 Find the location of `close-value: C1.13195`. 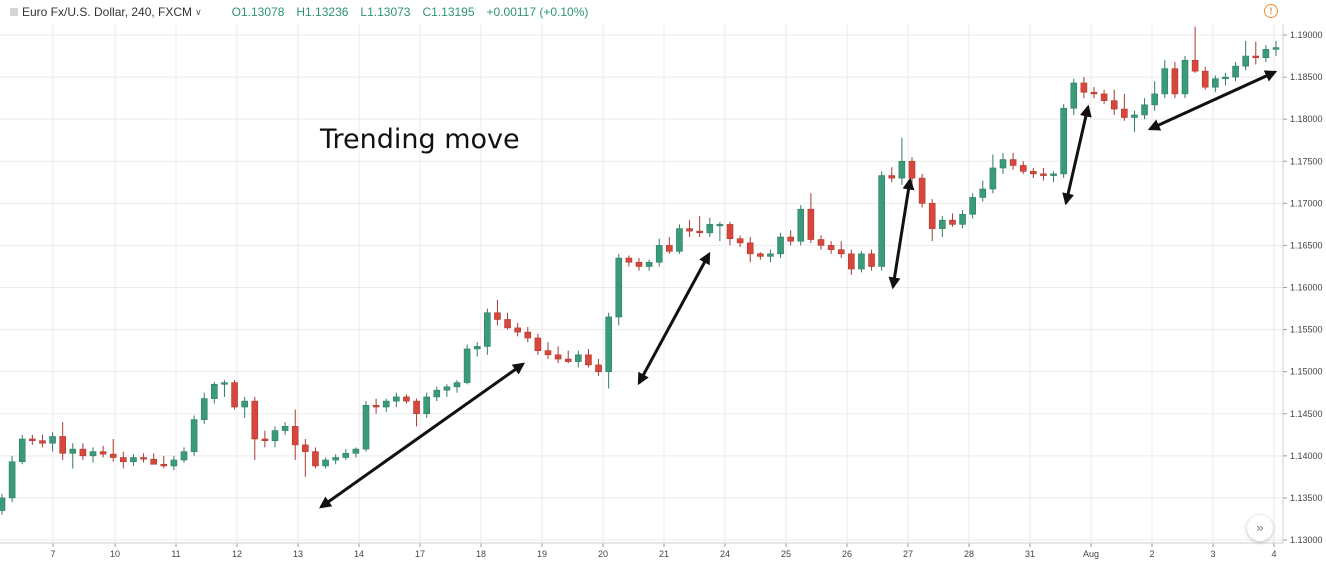

close-value: C1.13195 is located at coordinates (448, 12).